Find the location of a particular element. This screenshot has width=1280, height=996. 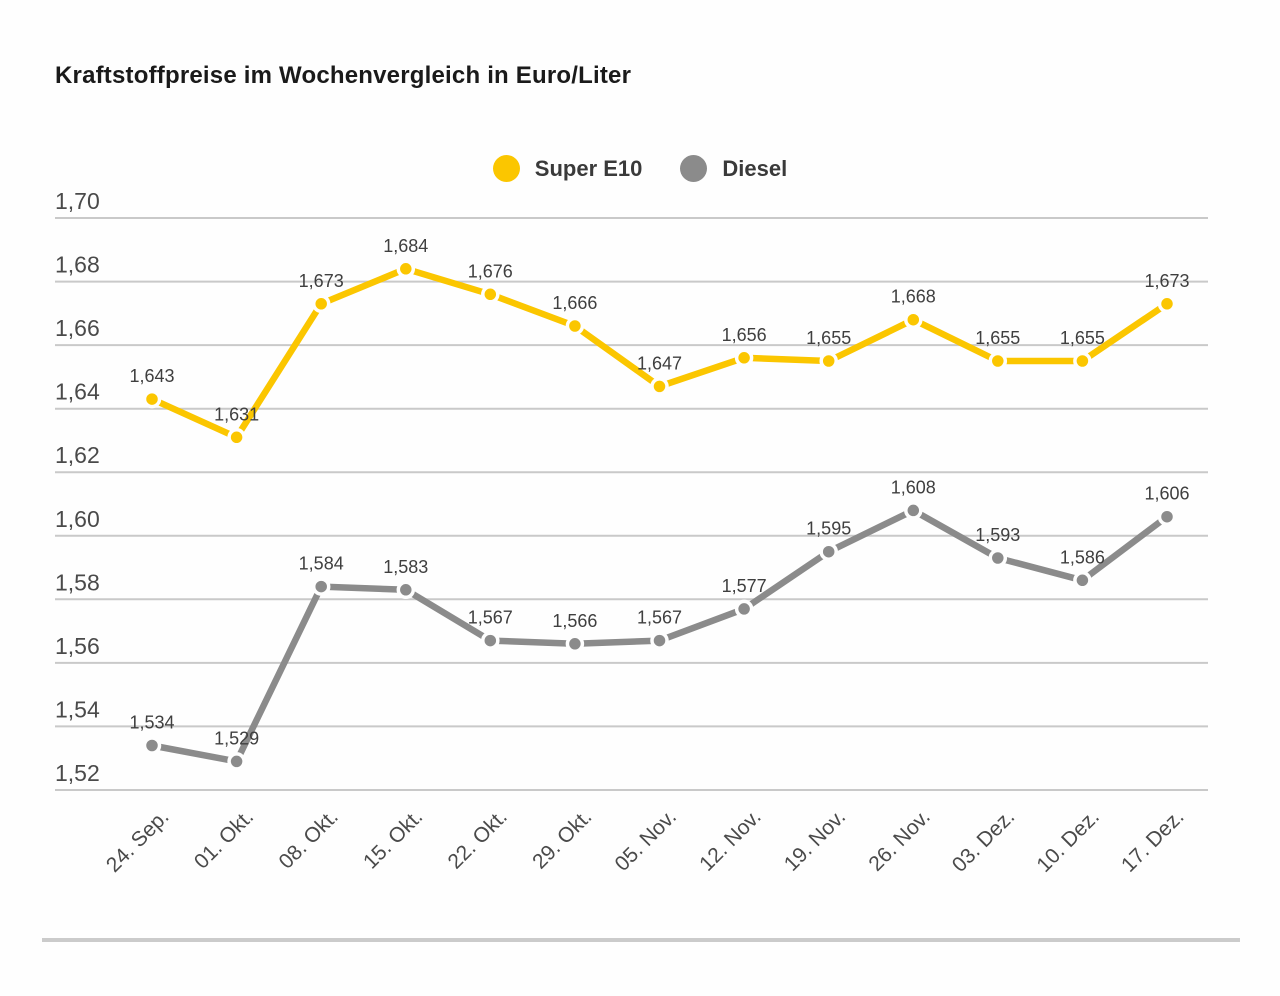

data-point-label-super-e10: 1,676 is located at coordinates (490, 271).